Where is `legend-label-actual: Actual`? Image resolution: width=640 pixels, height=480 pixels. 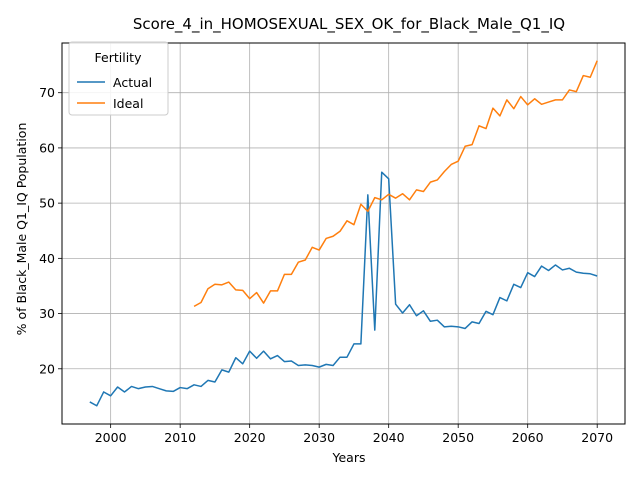
legend-label-actual: Actual is located at coordinates (132, 82).